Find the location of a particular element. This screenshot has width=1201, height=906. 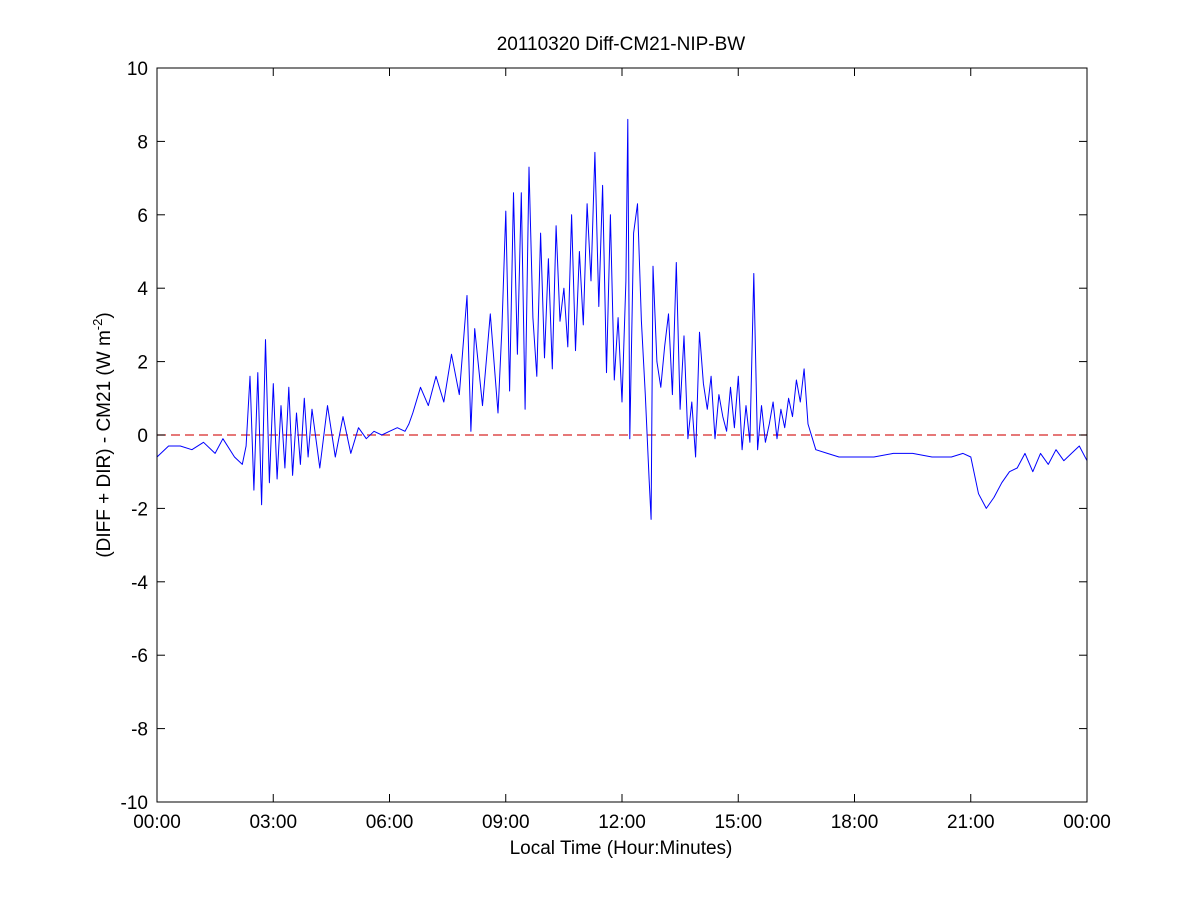

y-tick-label: -6 is located at coordinates (139, 656).